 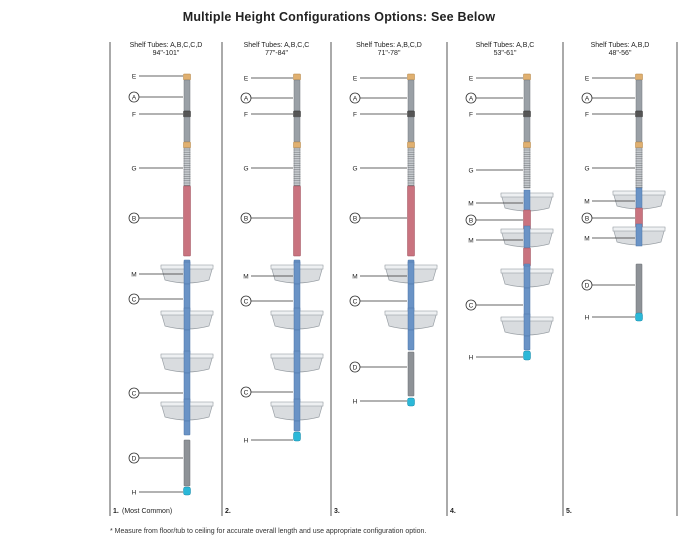 What do you see at coordinates (453, 511) in the screenshot?
I see `config-number: 4.` at bounding box center [453, 511].